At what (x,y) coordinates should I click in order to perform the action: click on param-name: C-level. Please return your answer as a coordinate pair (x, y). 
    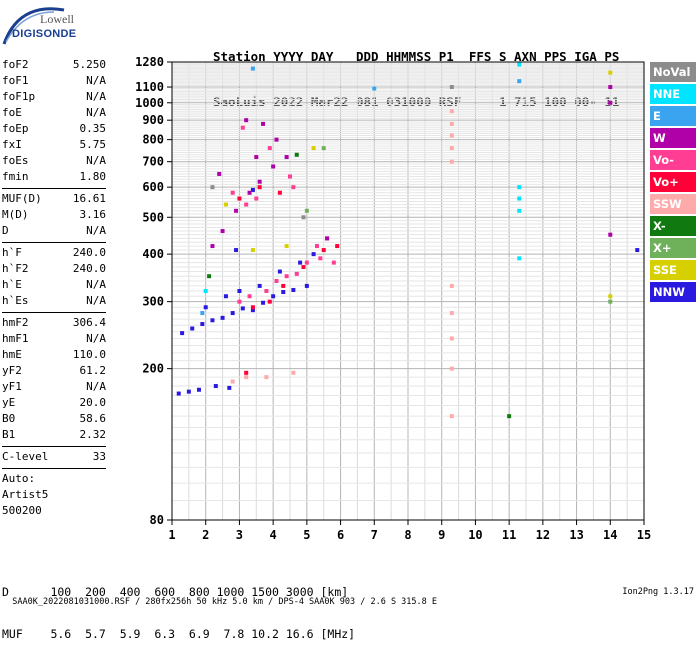
    Looking at the image, I should click on (25, 456).